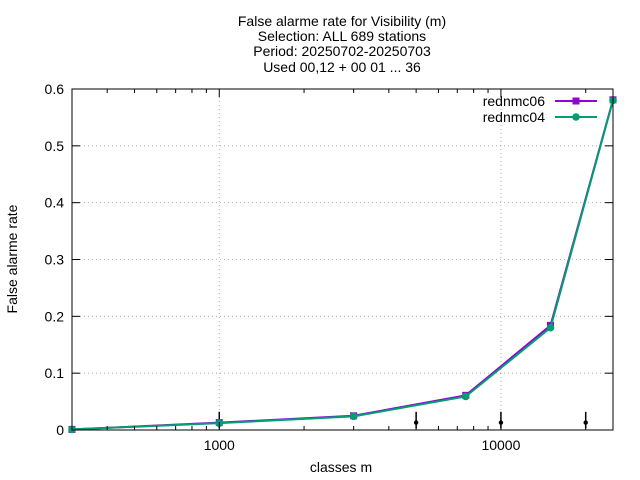 The image size is (640, 480). What do you see at coordinates (500, 445) in the screenshot?
I see `x-tick-label: 10000` at bounding box center [500, 445].